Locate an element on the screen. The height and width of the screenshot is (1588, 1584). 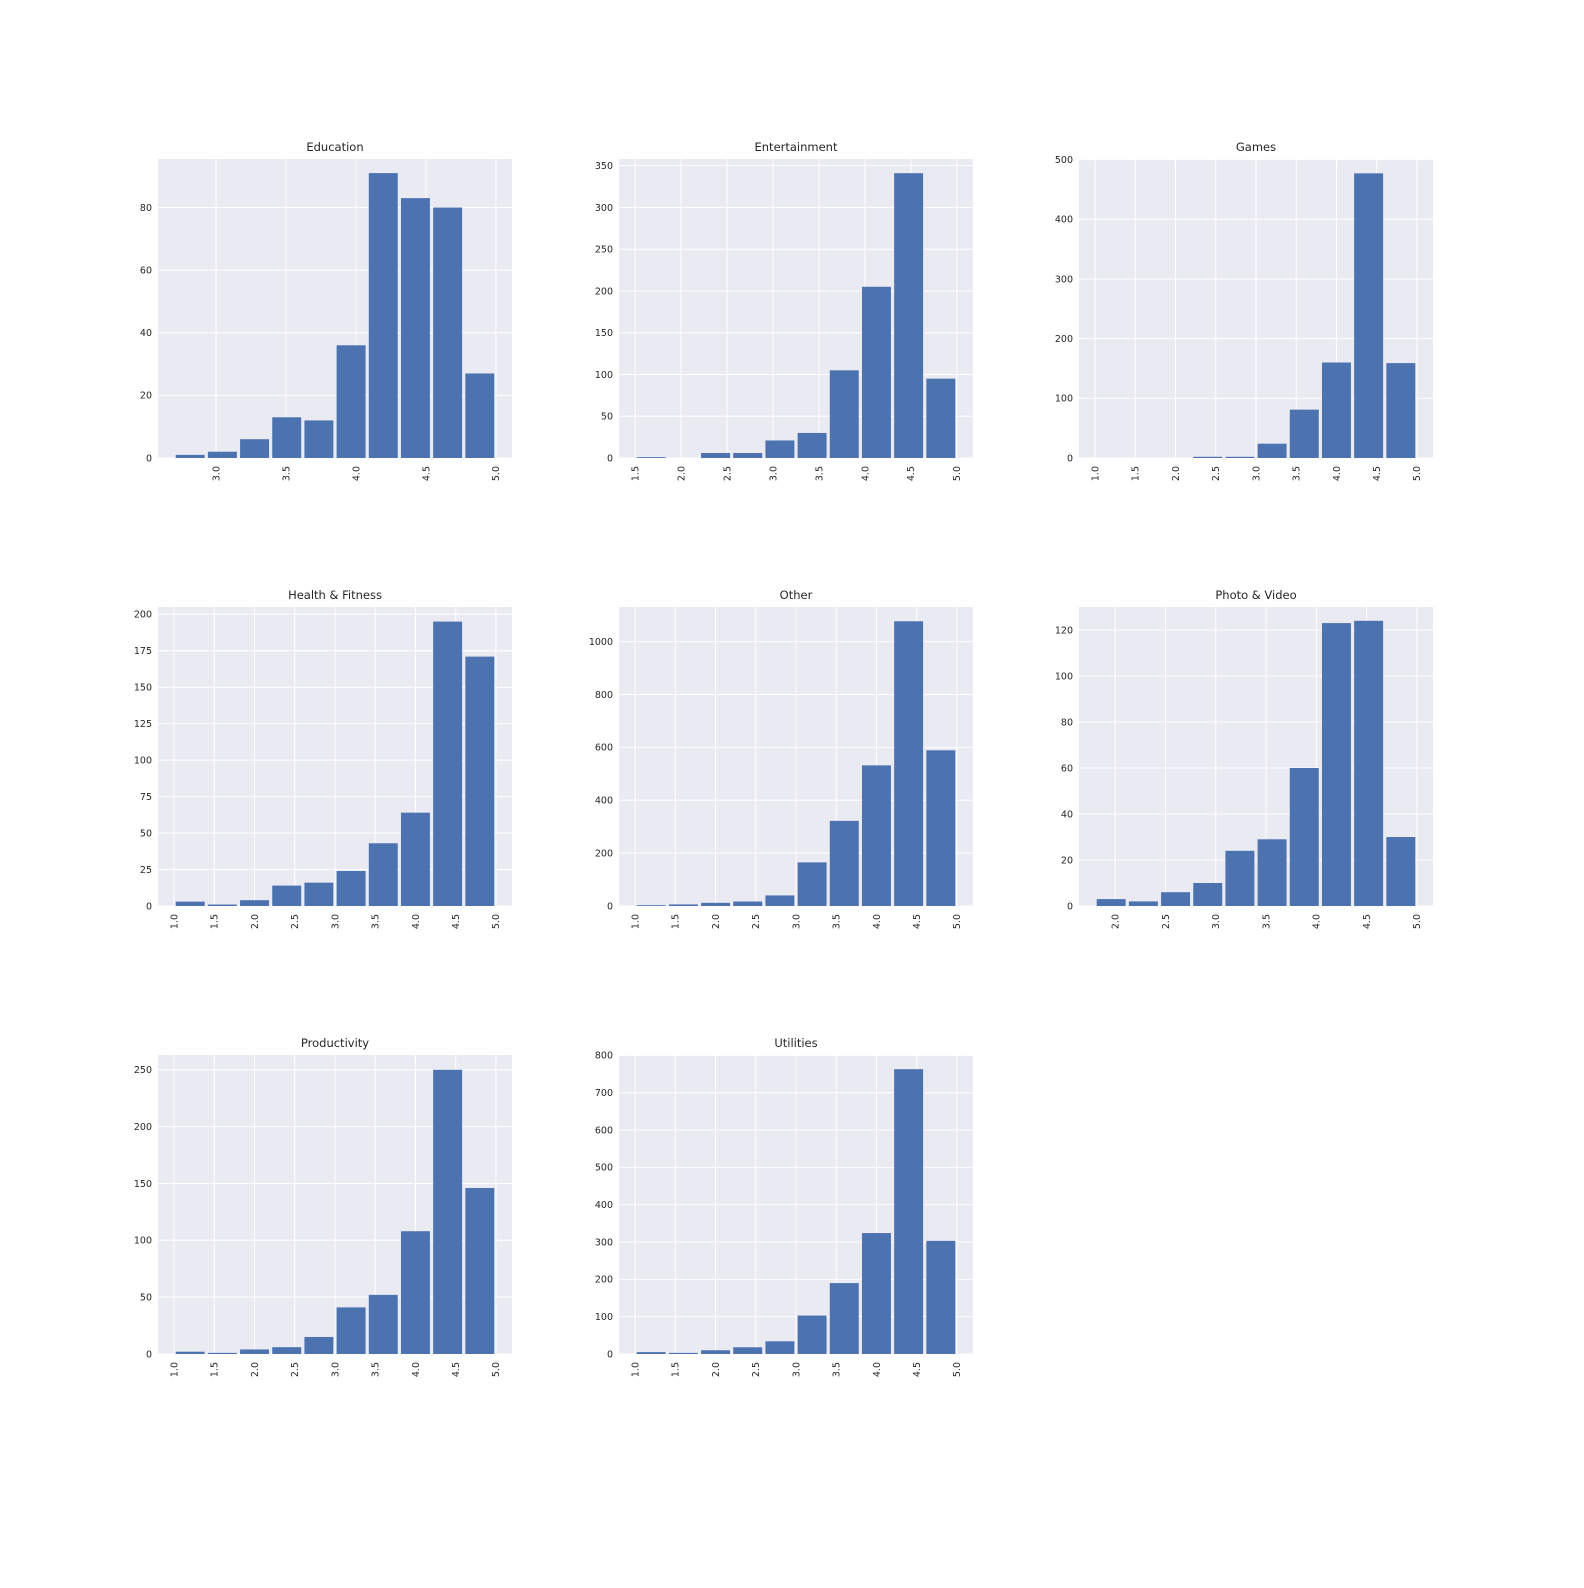
subplot-title: Entertainment is located at coordinates (796, 147).